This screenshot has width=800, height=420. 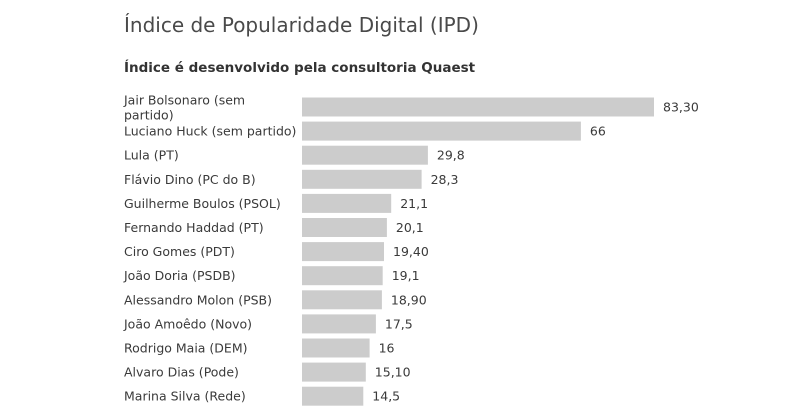 I want to click on category-label-7: João Doria (PSDB), so click(x=179, y=275).